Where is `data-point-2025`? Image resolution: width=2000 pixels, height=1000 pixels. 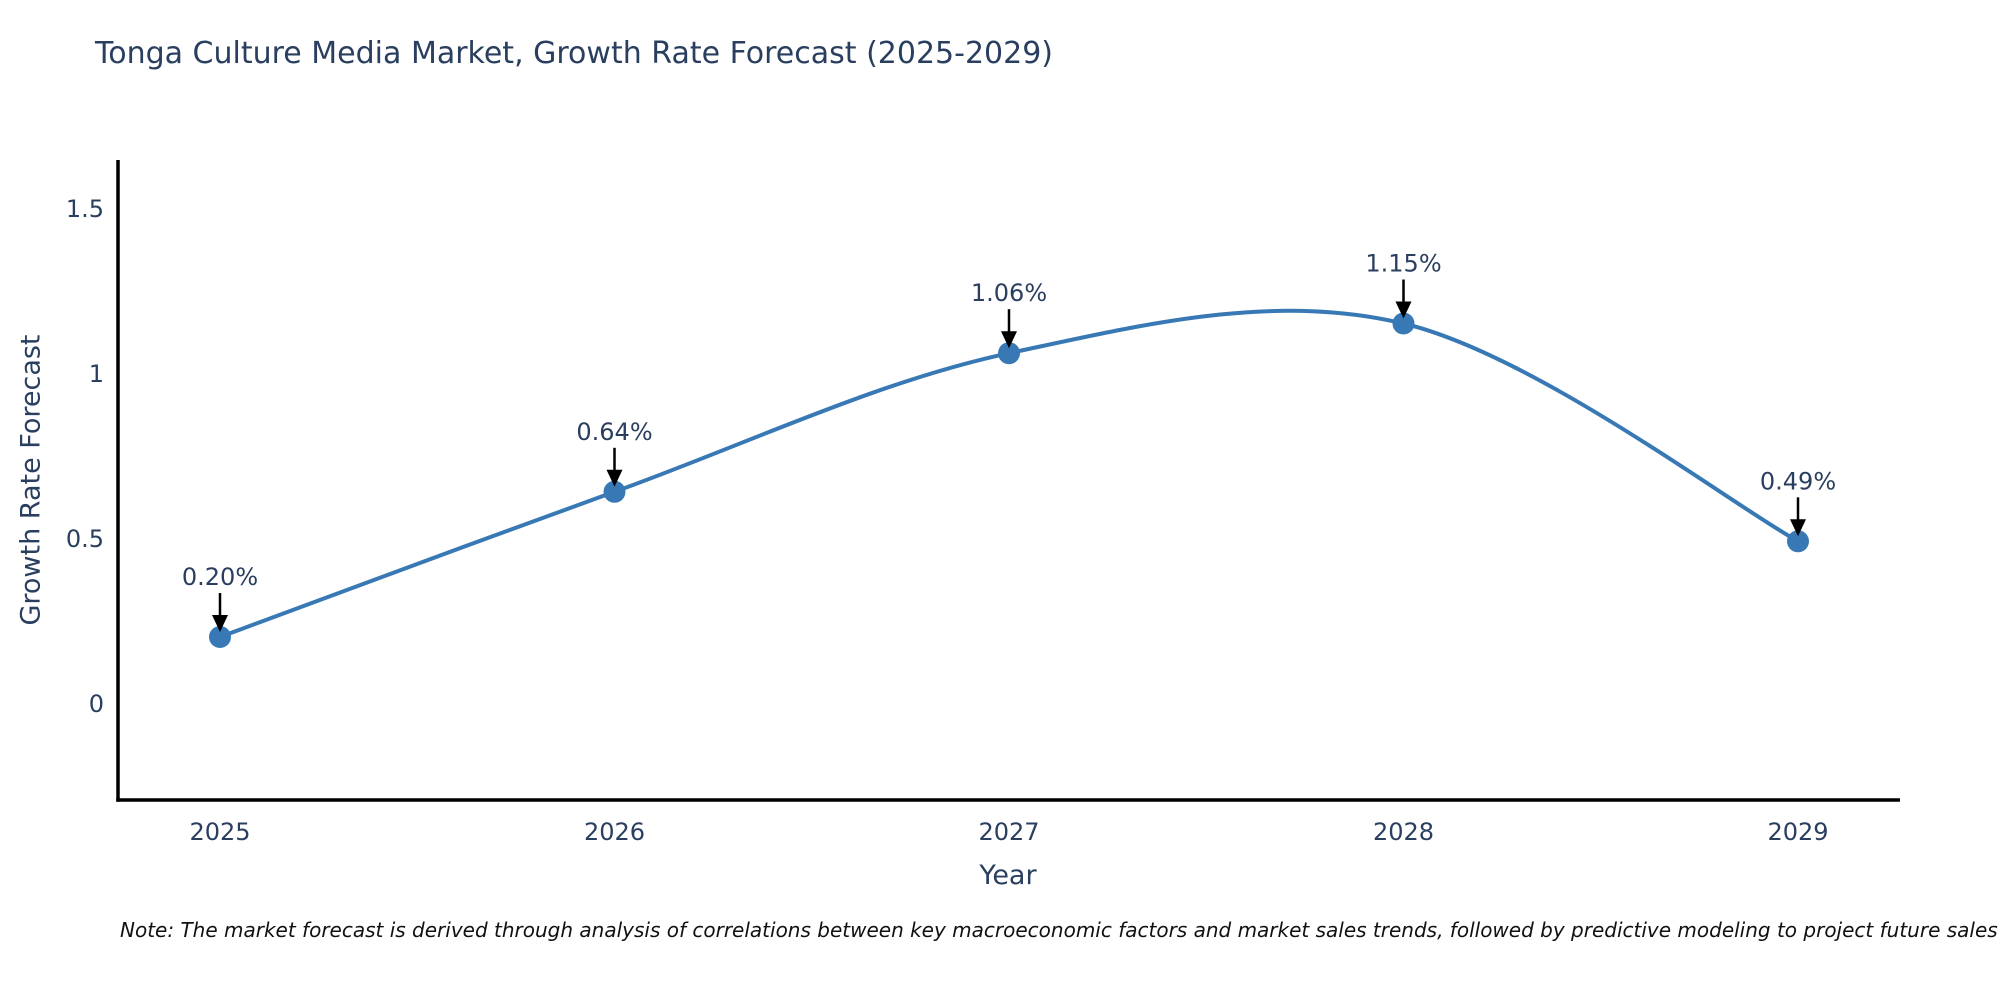 data-point-2025 is located at coordinates (220, 637).